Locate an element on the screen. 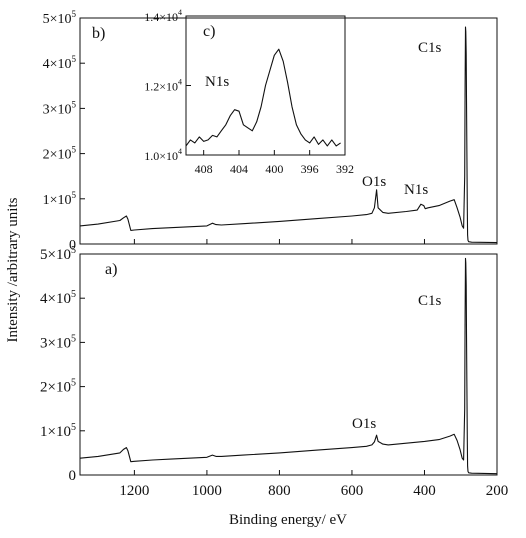 The image size is (526, 538). y-tick-label-mantissa: 1.0×10 is located at coordinates (161, 156).